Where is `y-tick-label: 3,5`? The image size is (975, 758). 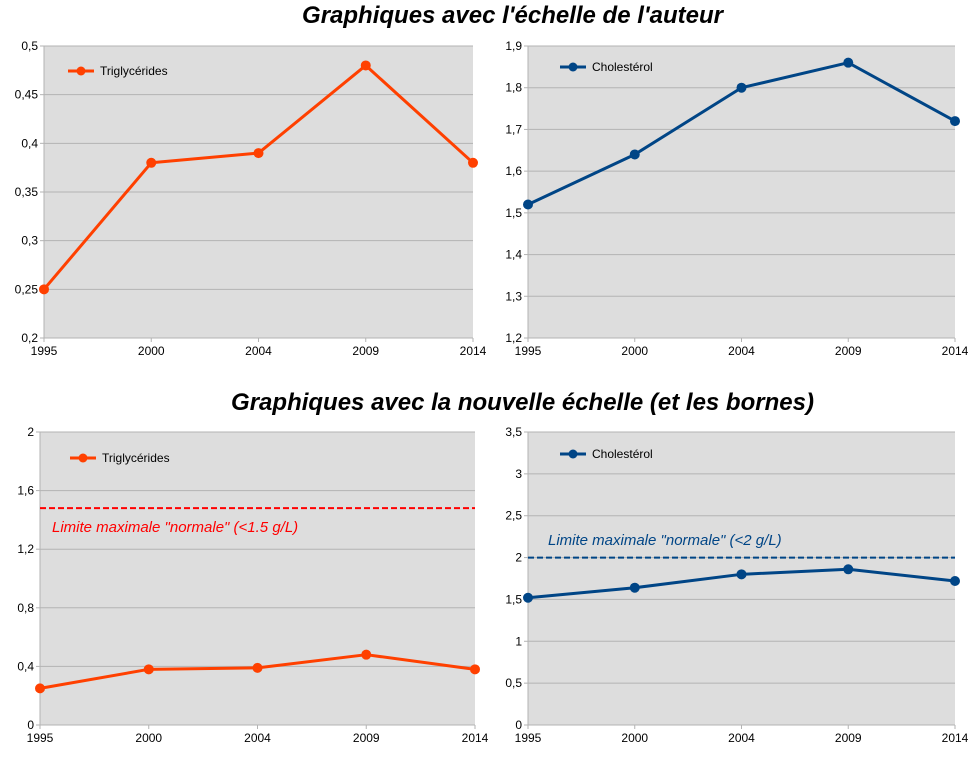
y-tick-label: 3,5 is located at coordinates (513, 432).